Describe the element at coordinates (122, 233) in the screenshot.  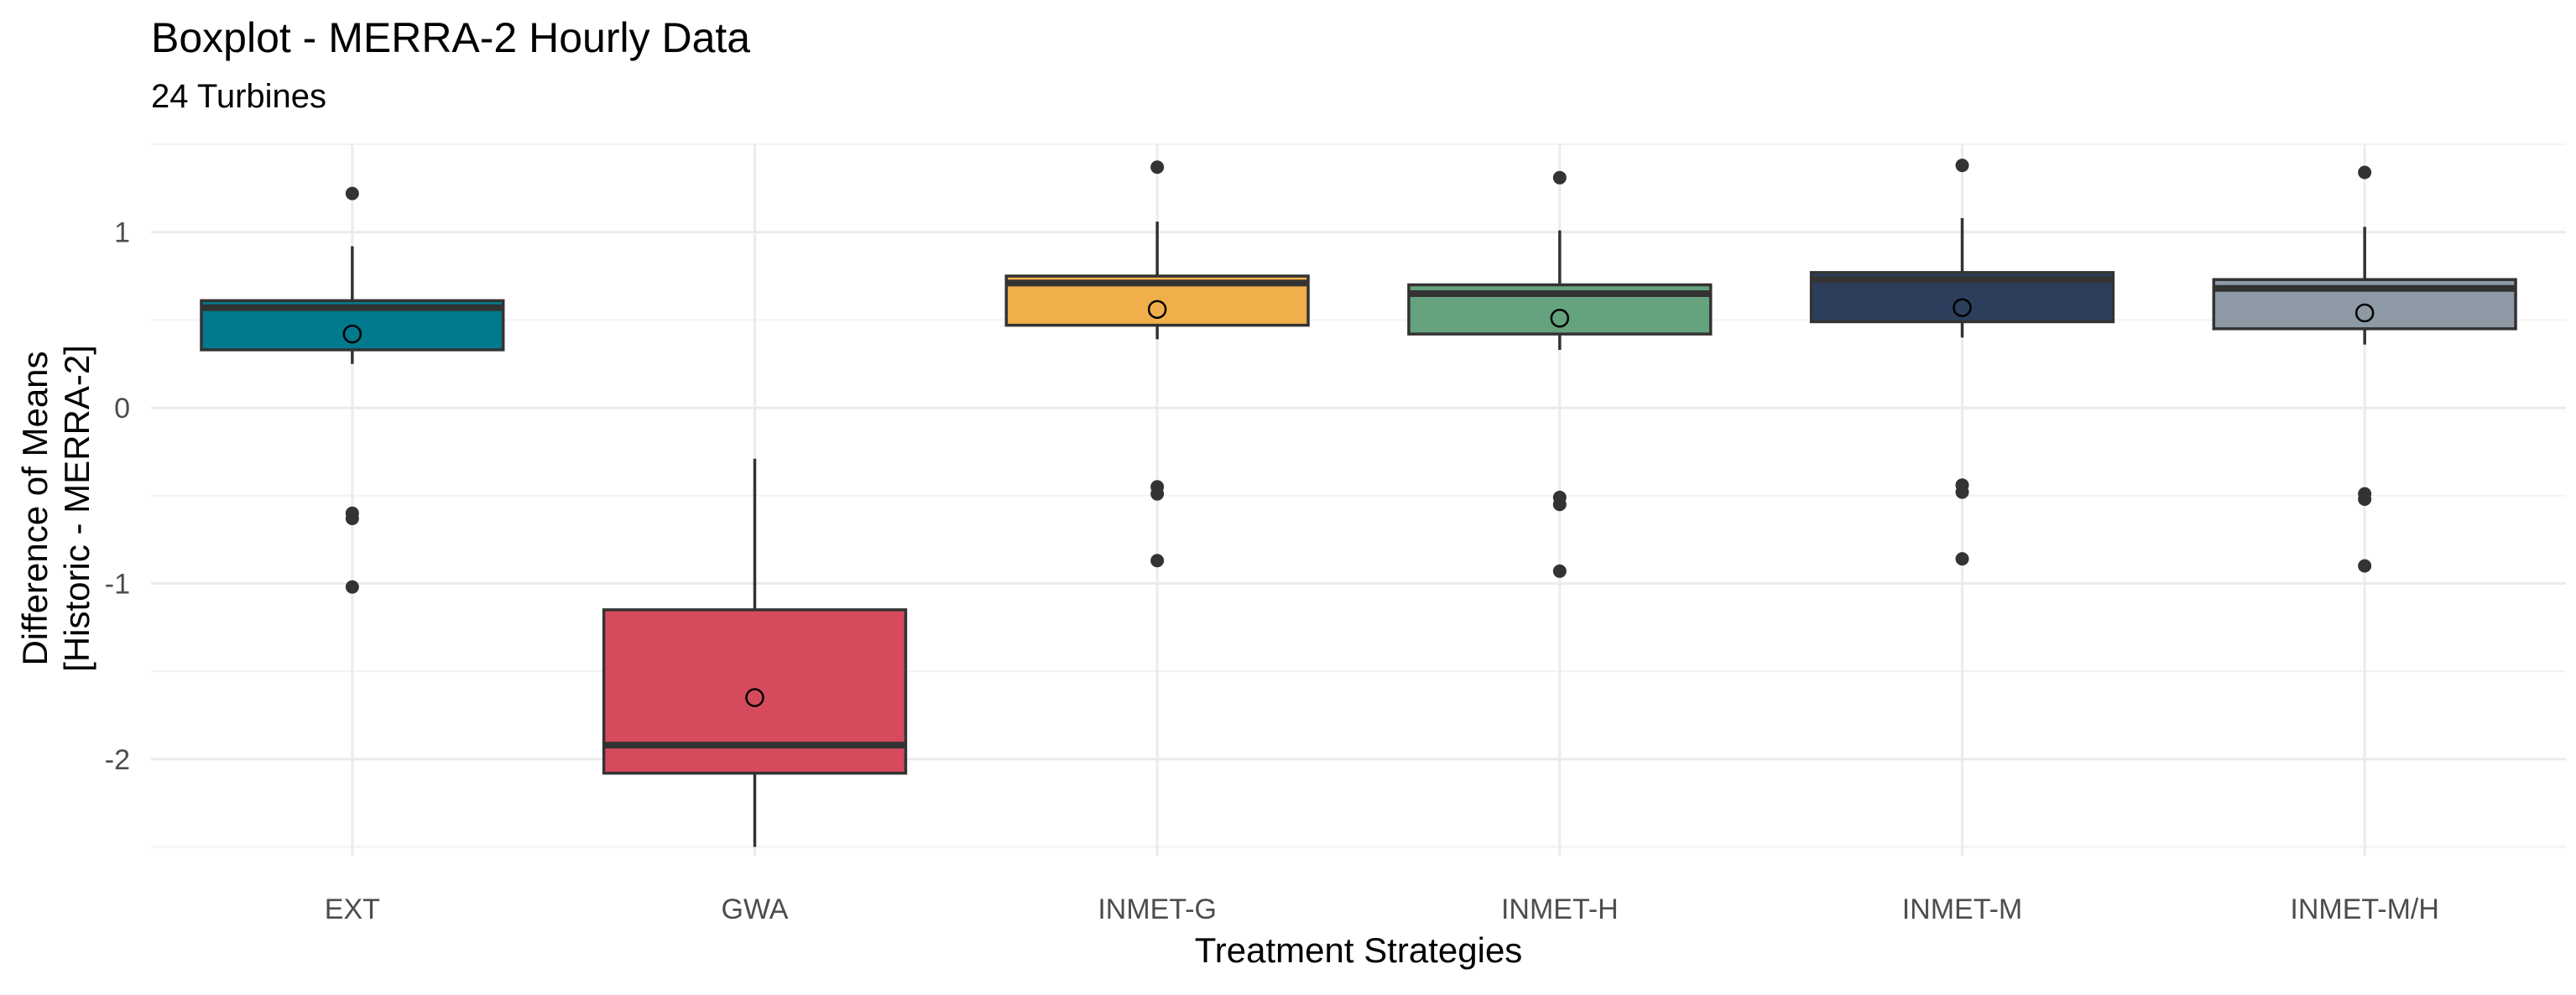
I see `y-tick-label: 1` at that location.